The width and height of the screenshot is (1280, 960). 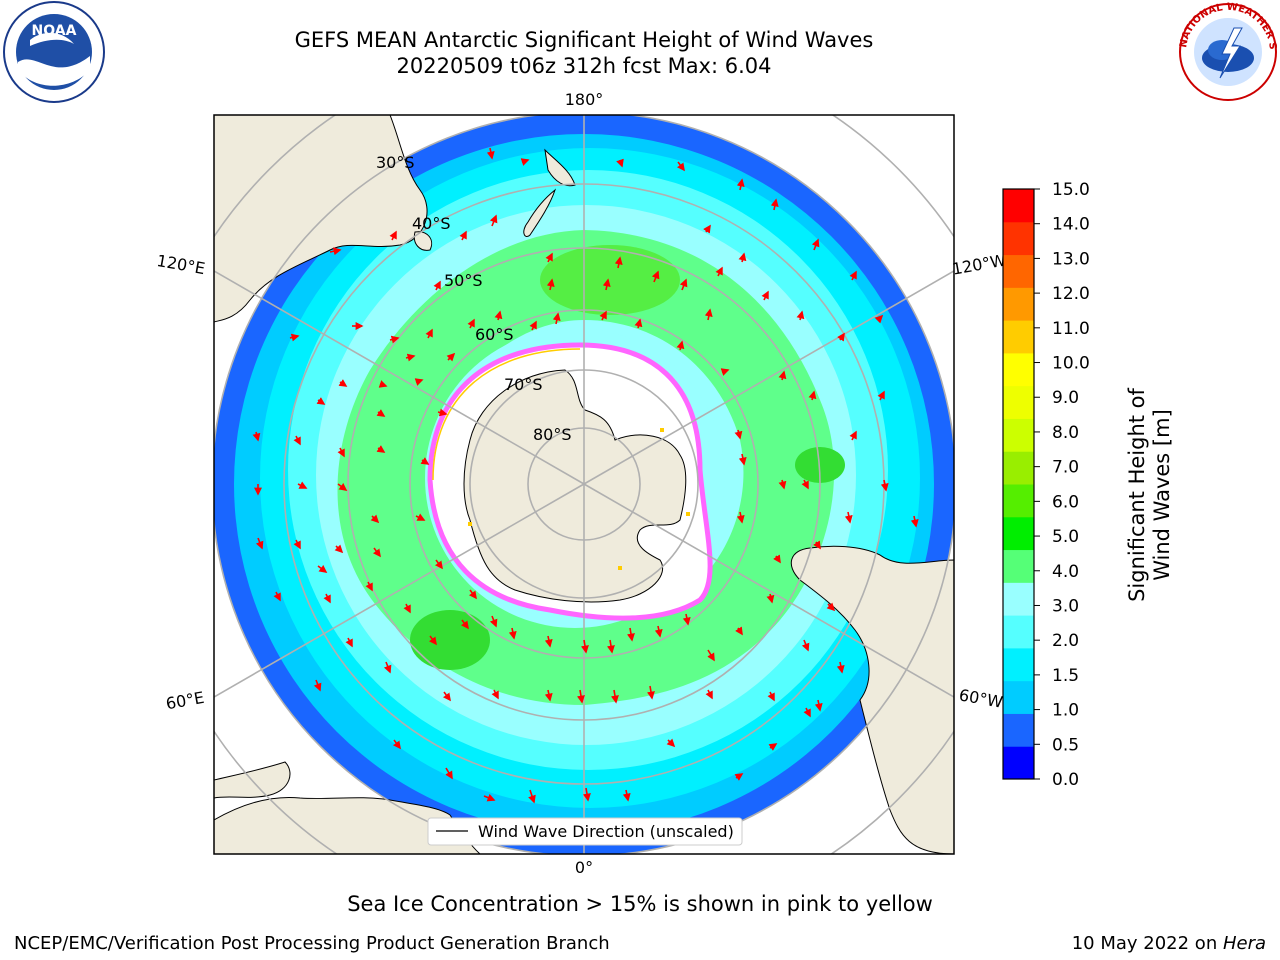 I want to click on colorbar-tick-label: 0.5, so click(x=1065, y=745).